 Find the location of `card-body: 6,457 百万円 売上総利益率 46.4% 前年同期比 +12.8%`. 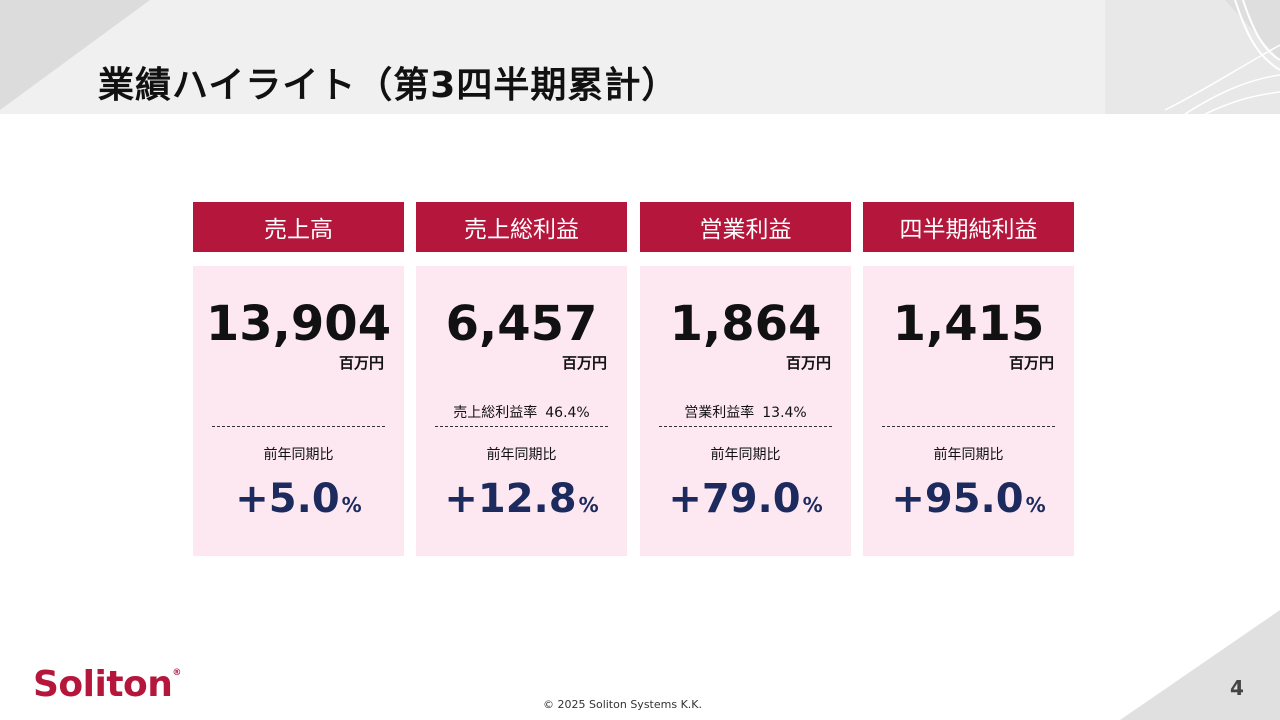

card-body: 6,457 百万円 売上総利益率 46.4% 前年同期比 +12.8% is located at coordinates (521, 411).